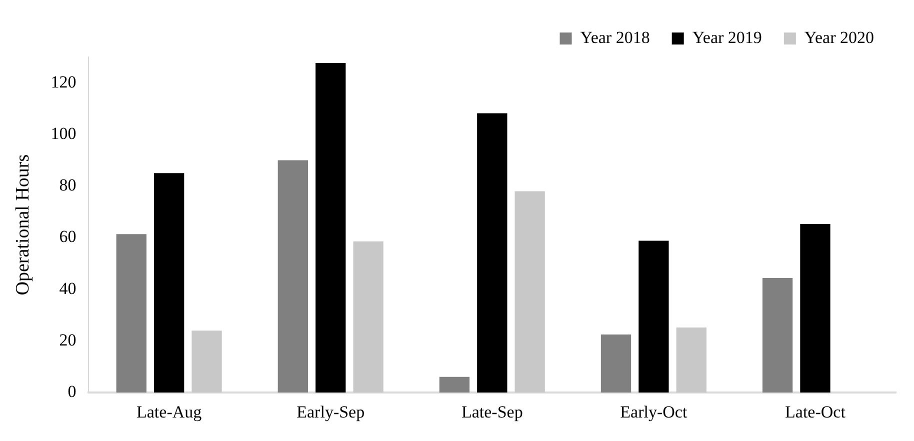 The image size is (914, 441). I want to click on y-tick-label: 120, so click(63, 82).